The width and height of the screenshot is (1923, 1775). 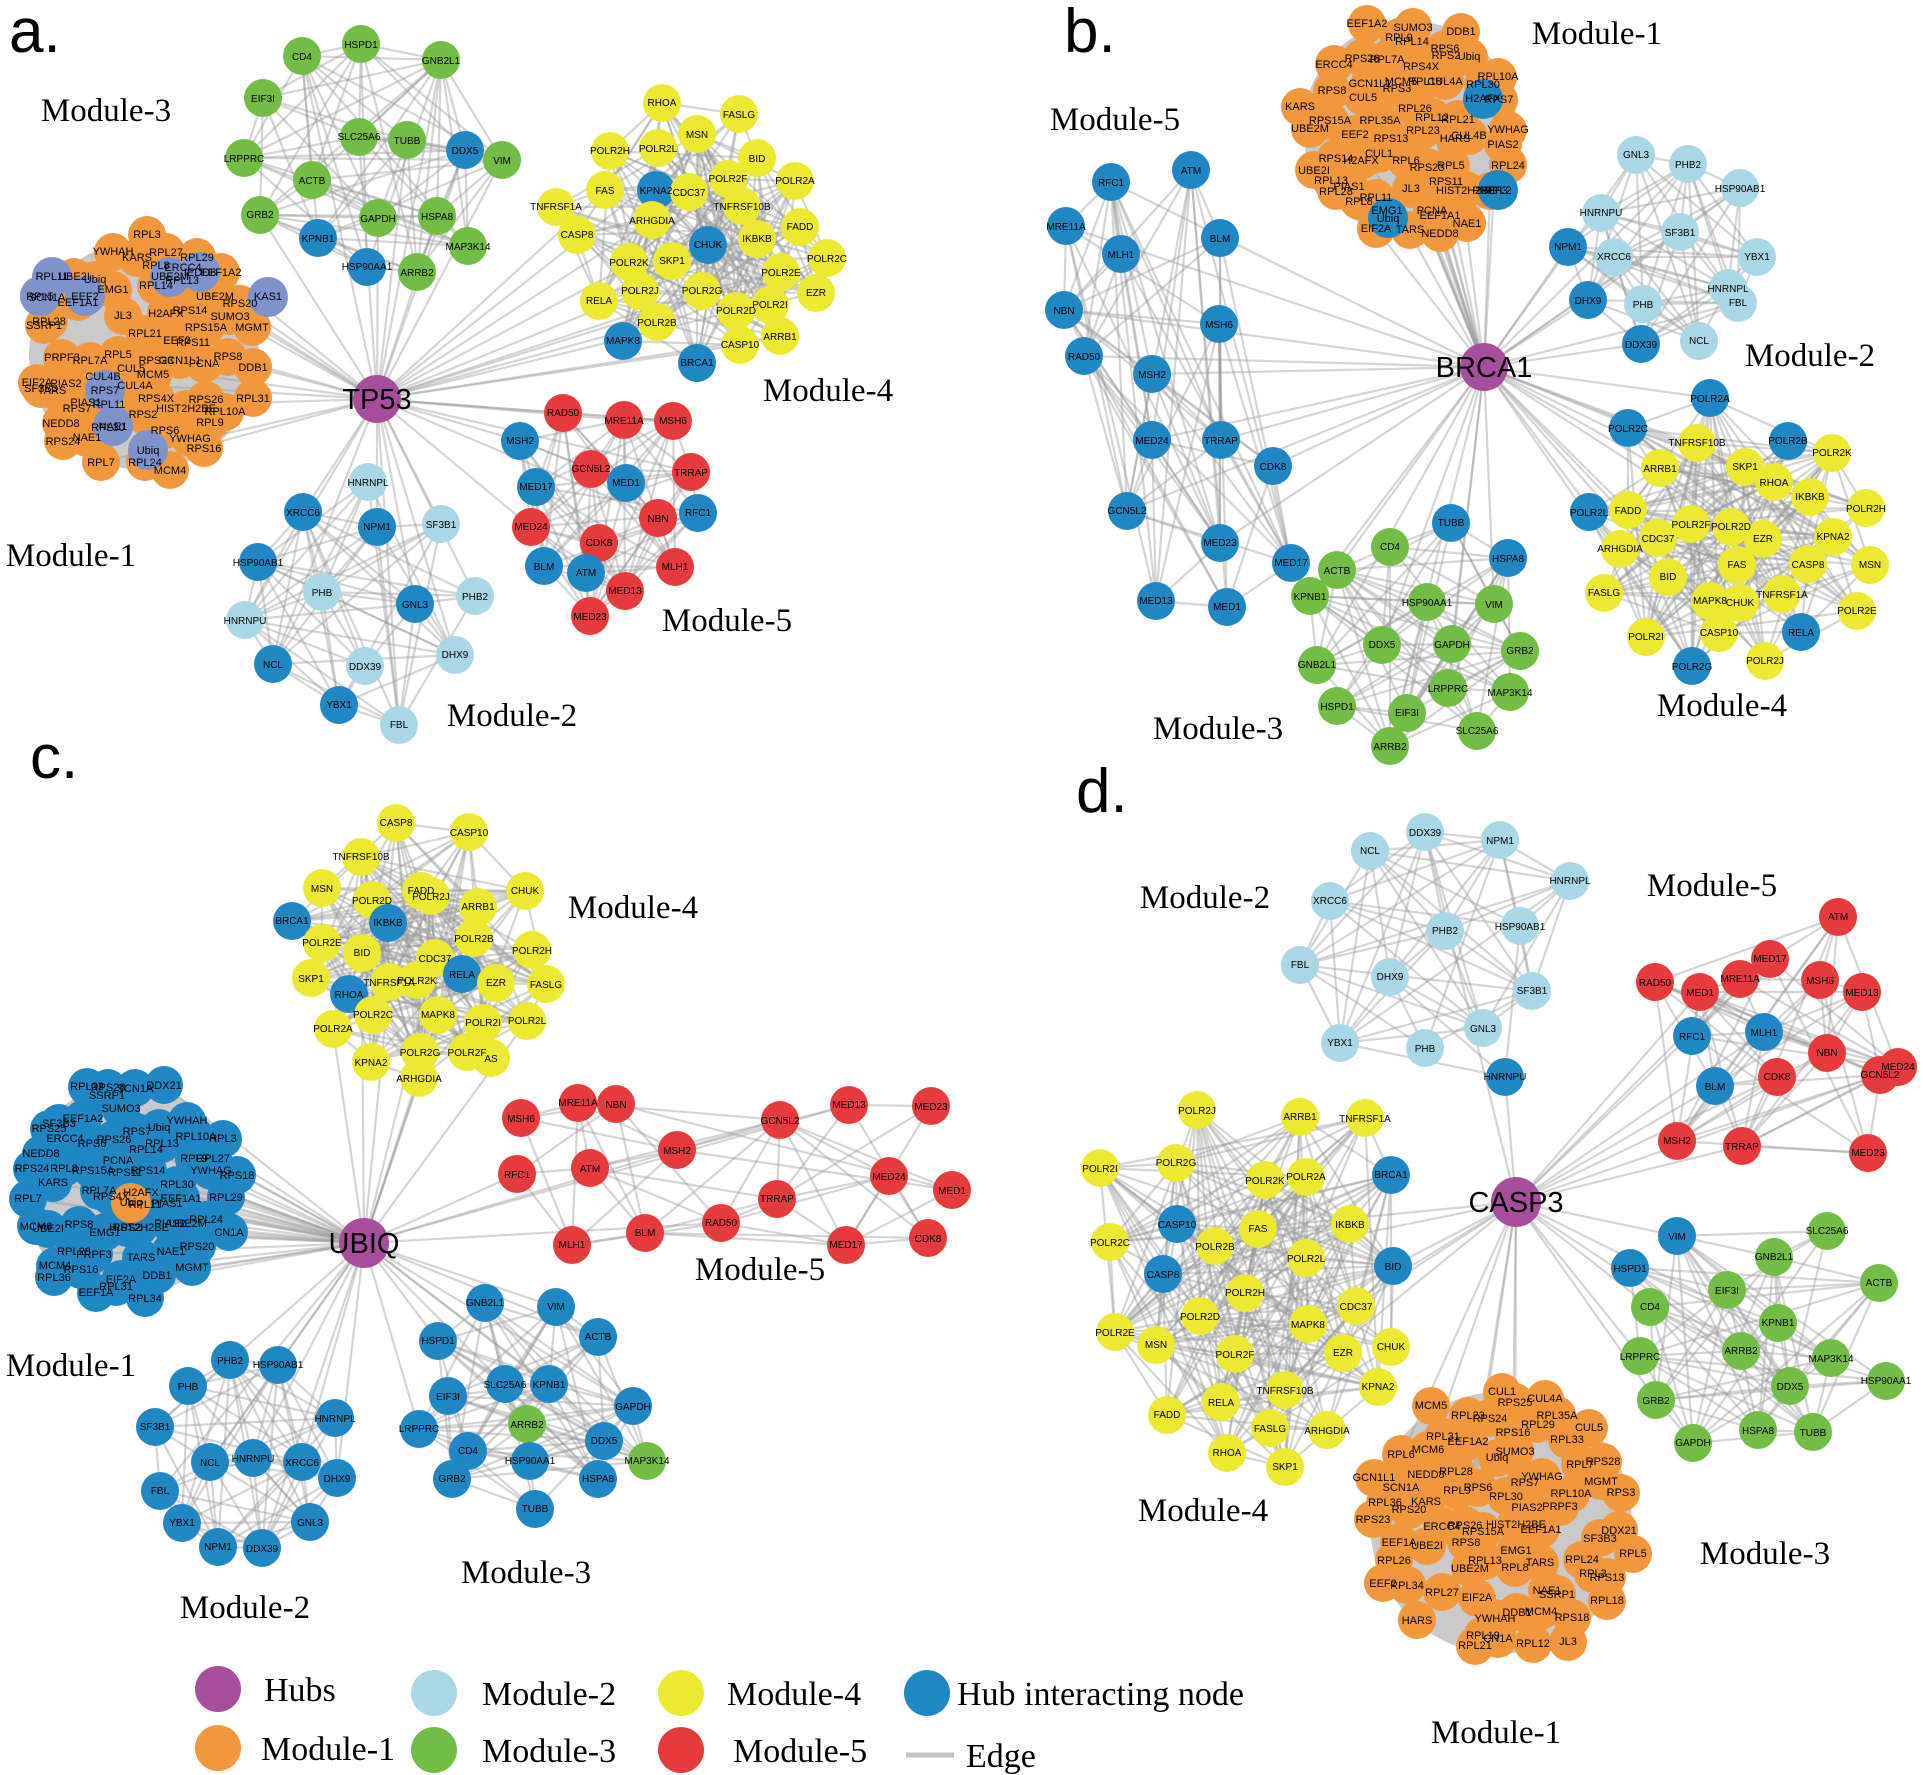 What do you see at coordinates (1235, 1355) in the screenshot?
I see `svg-text: POLR2F` at bounding box center [1235, 1355].